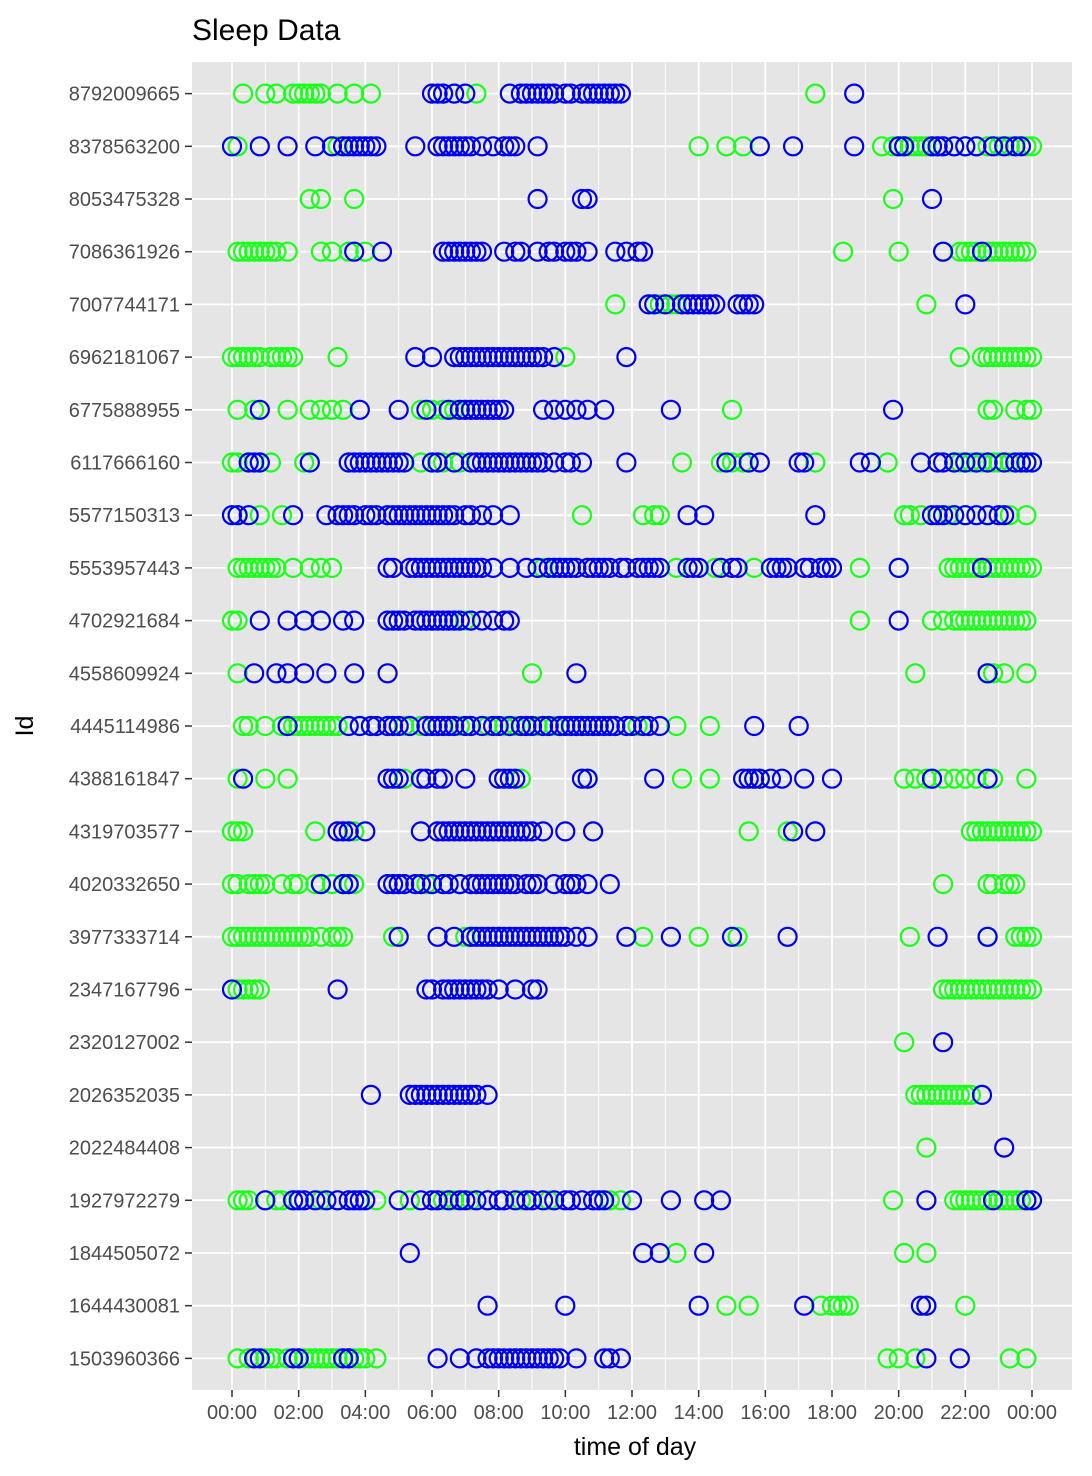 The height and width of the screenshot is (1476, 1092). I want to click on x-tick-label: 06:00, so click(432, 1413).